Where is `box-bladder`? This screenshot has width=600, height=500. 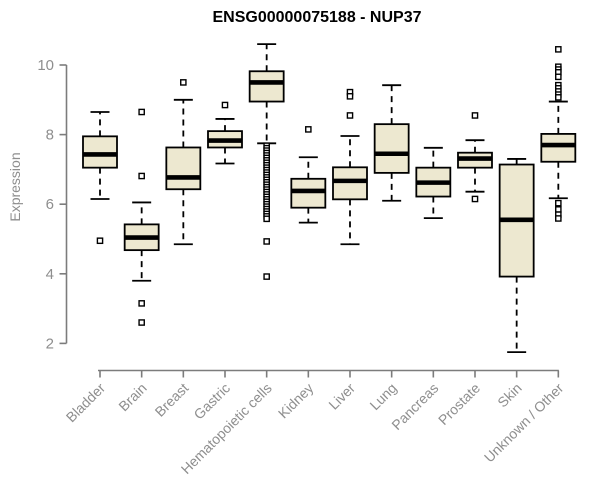
box-bladder is located at coordinates (100, 178).